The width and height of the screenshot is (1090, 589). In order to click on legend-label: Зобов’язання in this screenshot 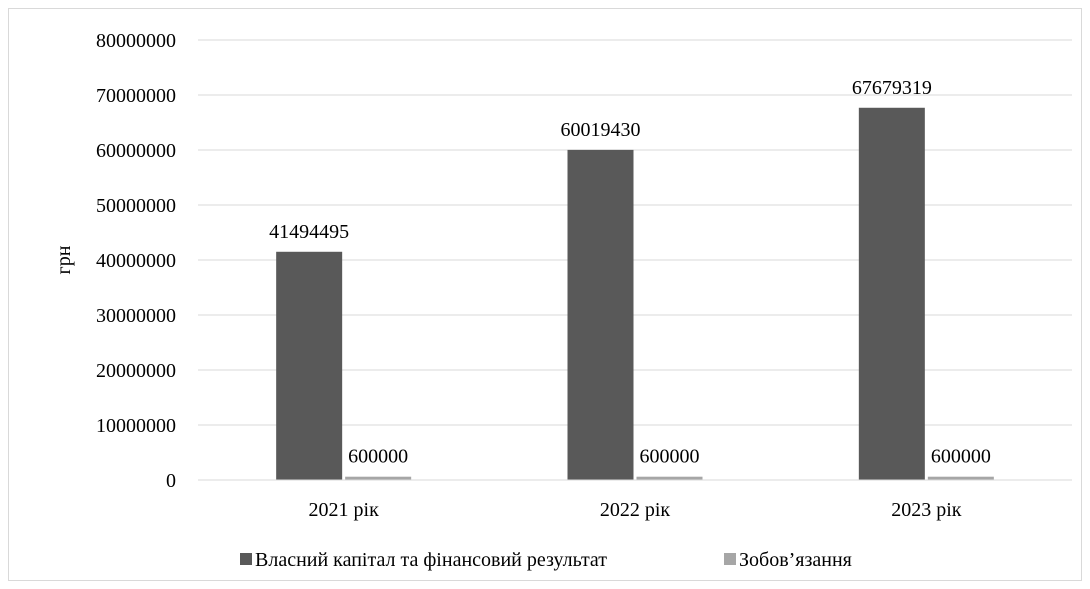, I will do `click(795, 560)`.